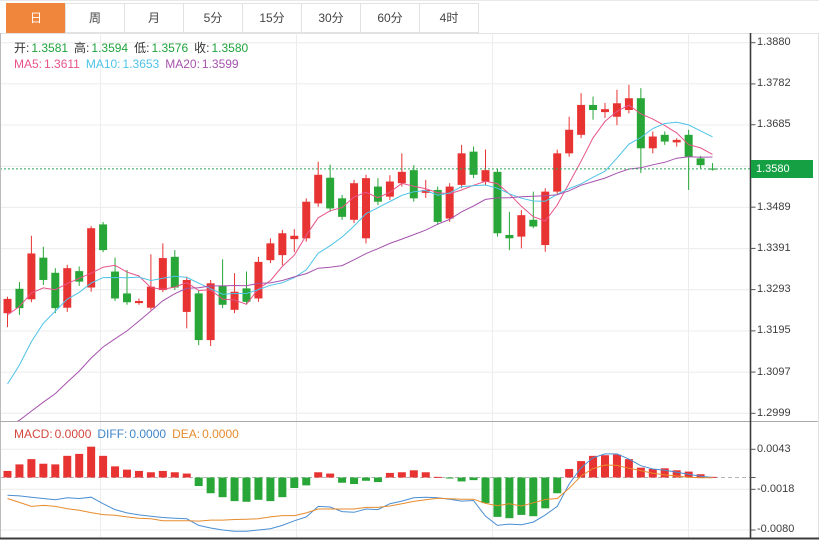 The height and width of the screenshot is (545, 819). Describe the element at coordinates (33, 434) in the screenshot. I see `macd-row-label: MACD:` at that location.